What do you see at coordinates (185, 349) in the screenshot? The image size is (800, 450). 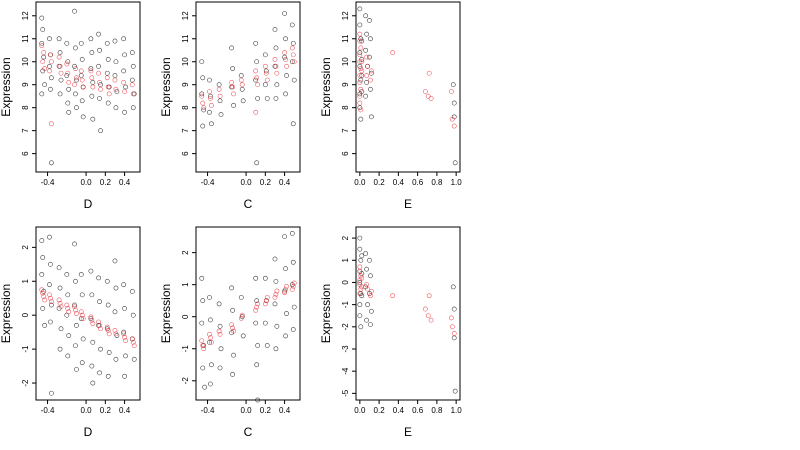 I see `y-tick-label: -1` at bounding box center [185, 349].